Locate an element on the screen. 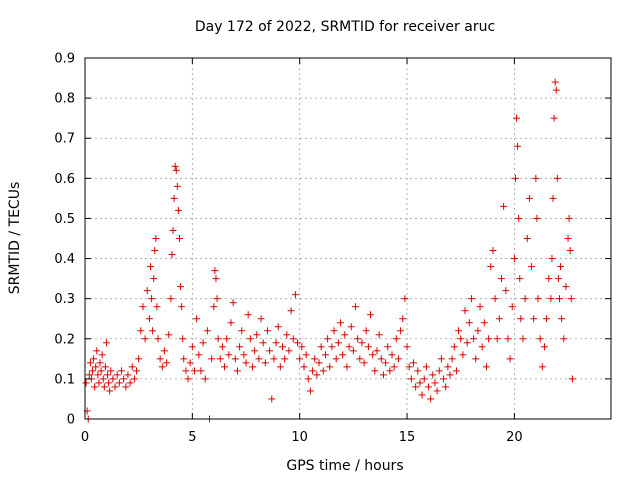  y-tick-label: 0.4 is located at coordinates (64, 259).